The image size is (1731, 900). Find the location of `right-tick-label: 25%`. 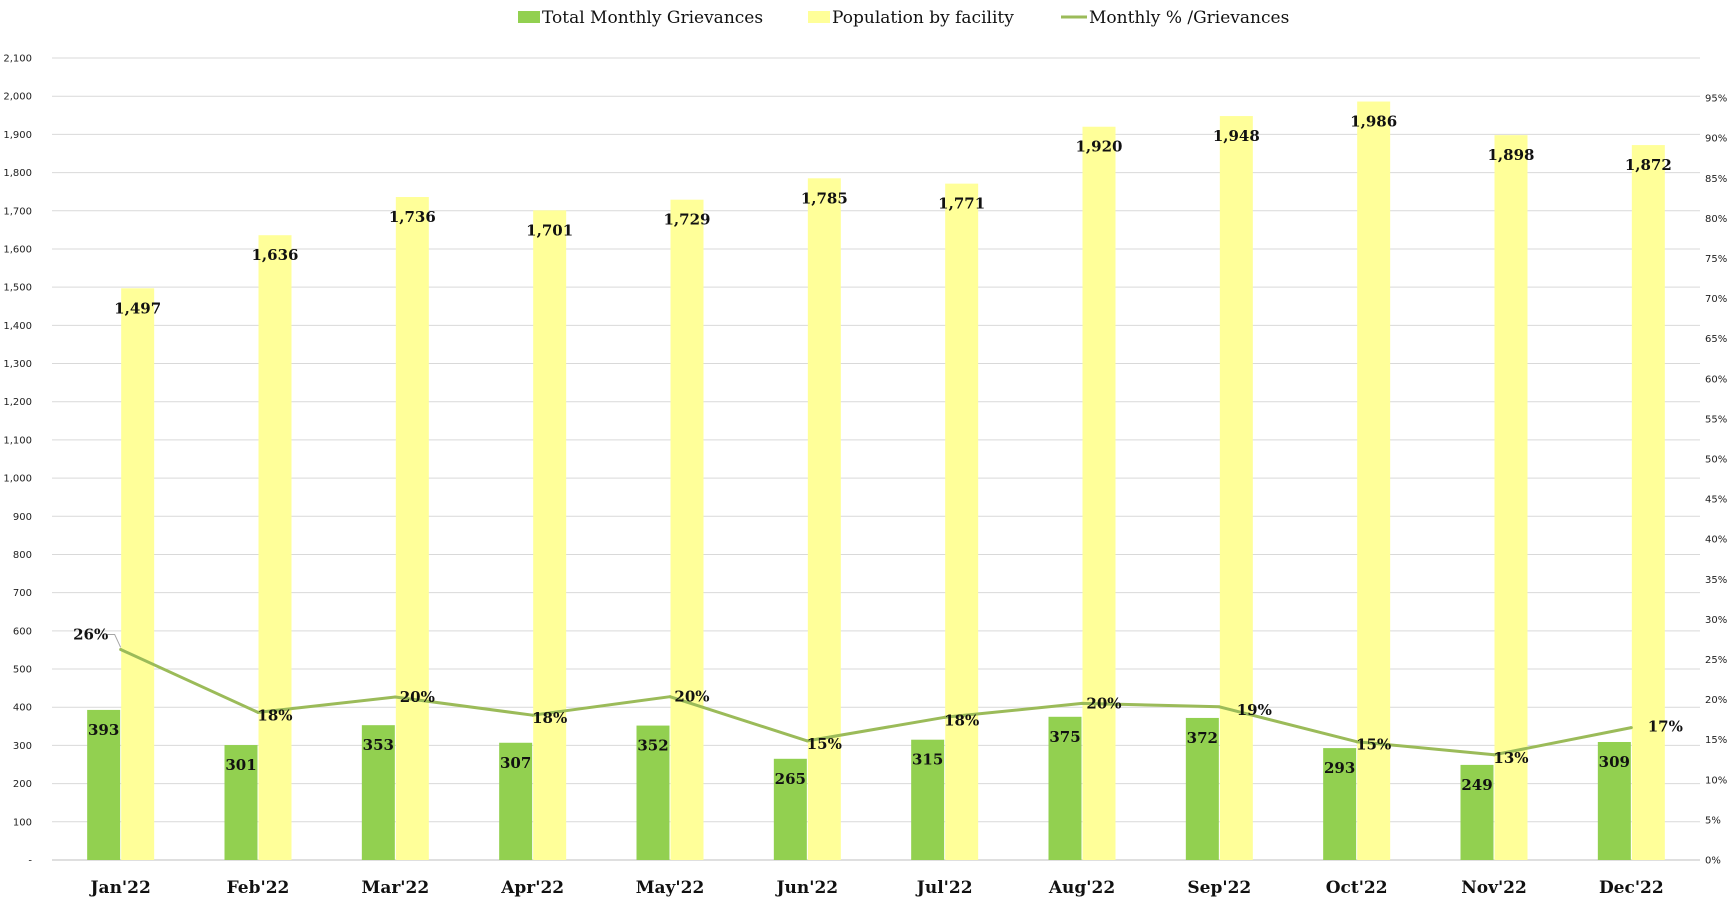

right-tick-label: 25% is located at coordinates (1716, 660).